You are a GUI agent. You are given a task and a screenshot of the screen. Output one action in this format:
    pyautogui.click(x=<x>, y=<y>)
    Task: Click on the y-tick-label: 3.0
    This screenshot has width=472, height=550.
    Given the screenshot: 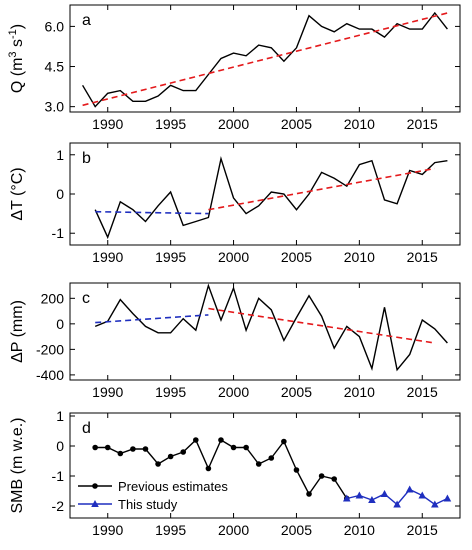 What is the action you would take?
    pyautogui.click(x=55, y=107)
    